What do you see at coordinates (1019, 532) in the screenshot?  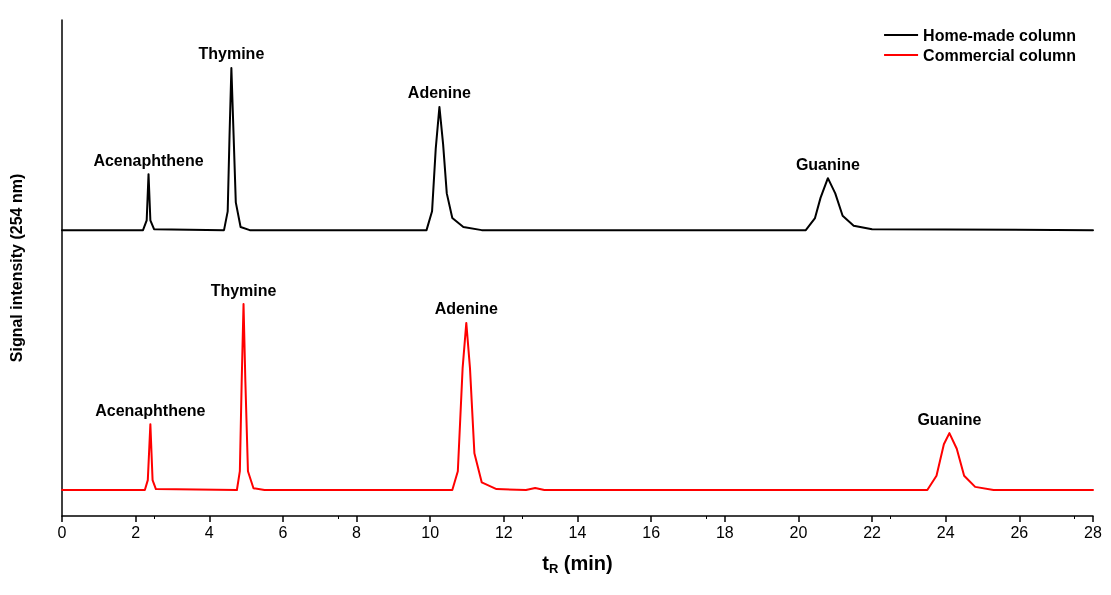 I see `x-tick-label: 26` at bounding box center [1019, 532].